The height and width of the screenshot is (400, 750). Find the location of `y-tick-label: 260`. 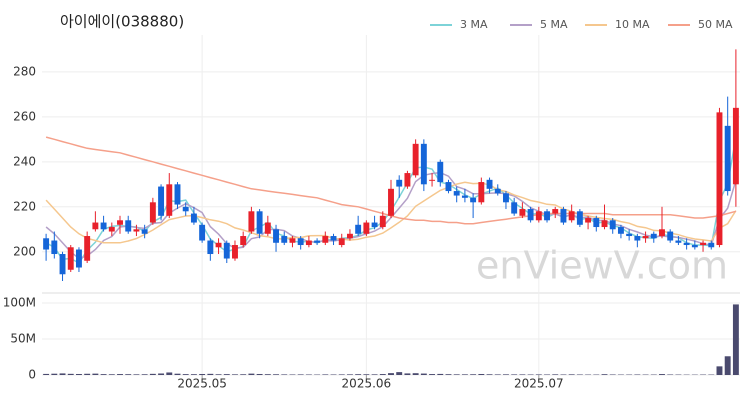

y-tick-label: 260 is located at coordinates (24, 116).